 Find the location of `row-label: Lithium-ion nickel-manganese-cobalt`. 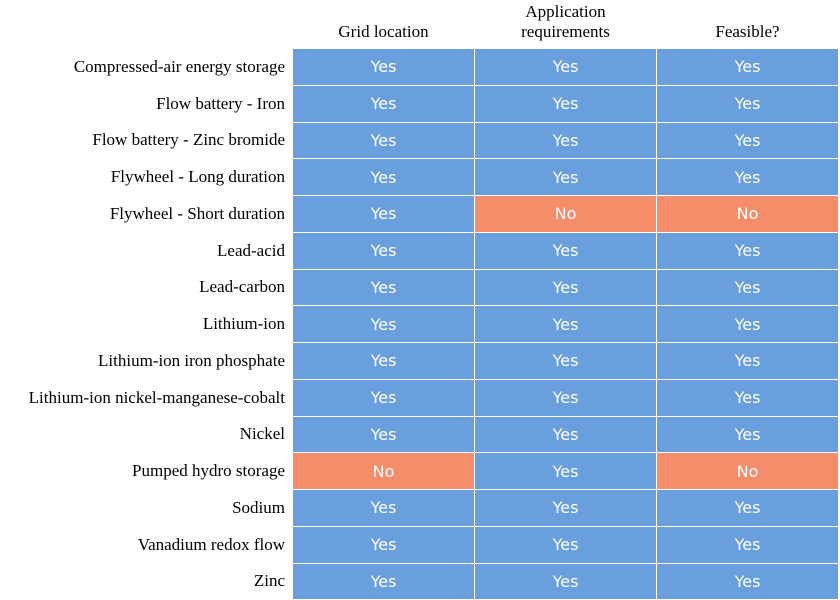

row-label: Lithium-ion nickel-manganese-cobalt is located at coordinates (156, 397).